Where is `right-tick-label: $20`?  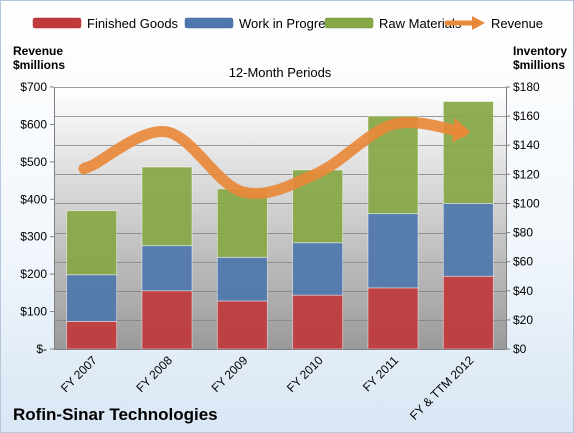 right-tick-label: $20 is located at coordinates (523, 320).